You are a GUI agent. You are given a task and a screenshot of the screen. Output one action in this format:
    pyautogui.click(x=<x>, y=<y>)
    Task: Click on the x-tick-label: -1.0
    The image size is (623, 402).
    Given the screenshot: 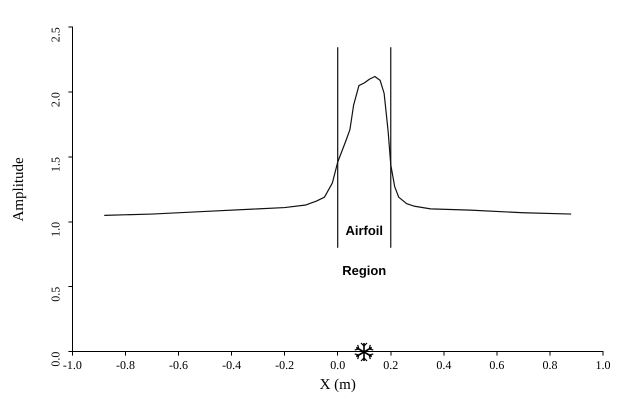 What is the action you would take?
    pyautogui.click(x=72, y=365)
    